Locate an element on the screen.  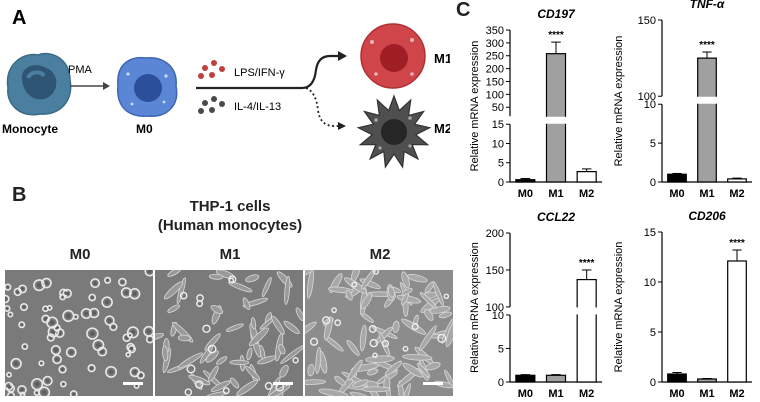
m1-macrophage-icon is located at coordinates (393, 56).